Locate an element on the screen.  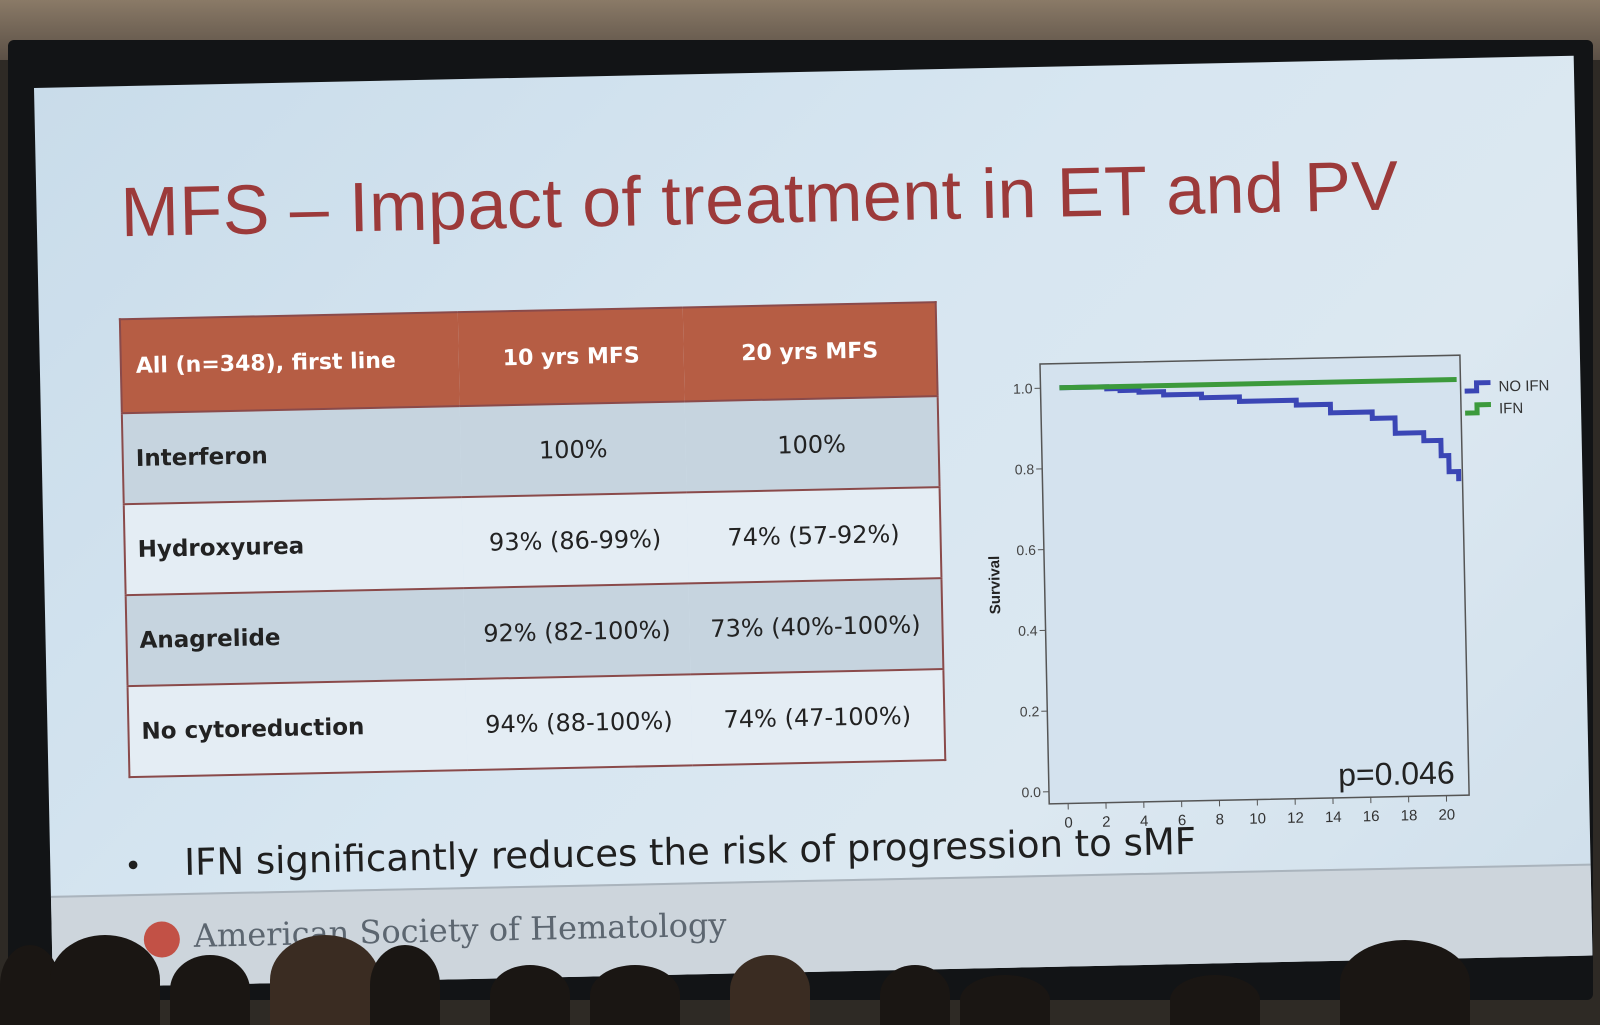
y-tick-label: 0.2 is located at coordinates (1030, 711).